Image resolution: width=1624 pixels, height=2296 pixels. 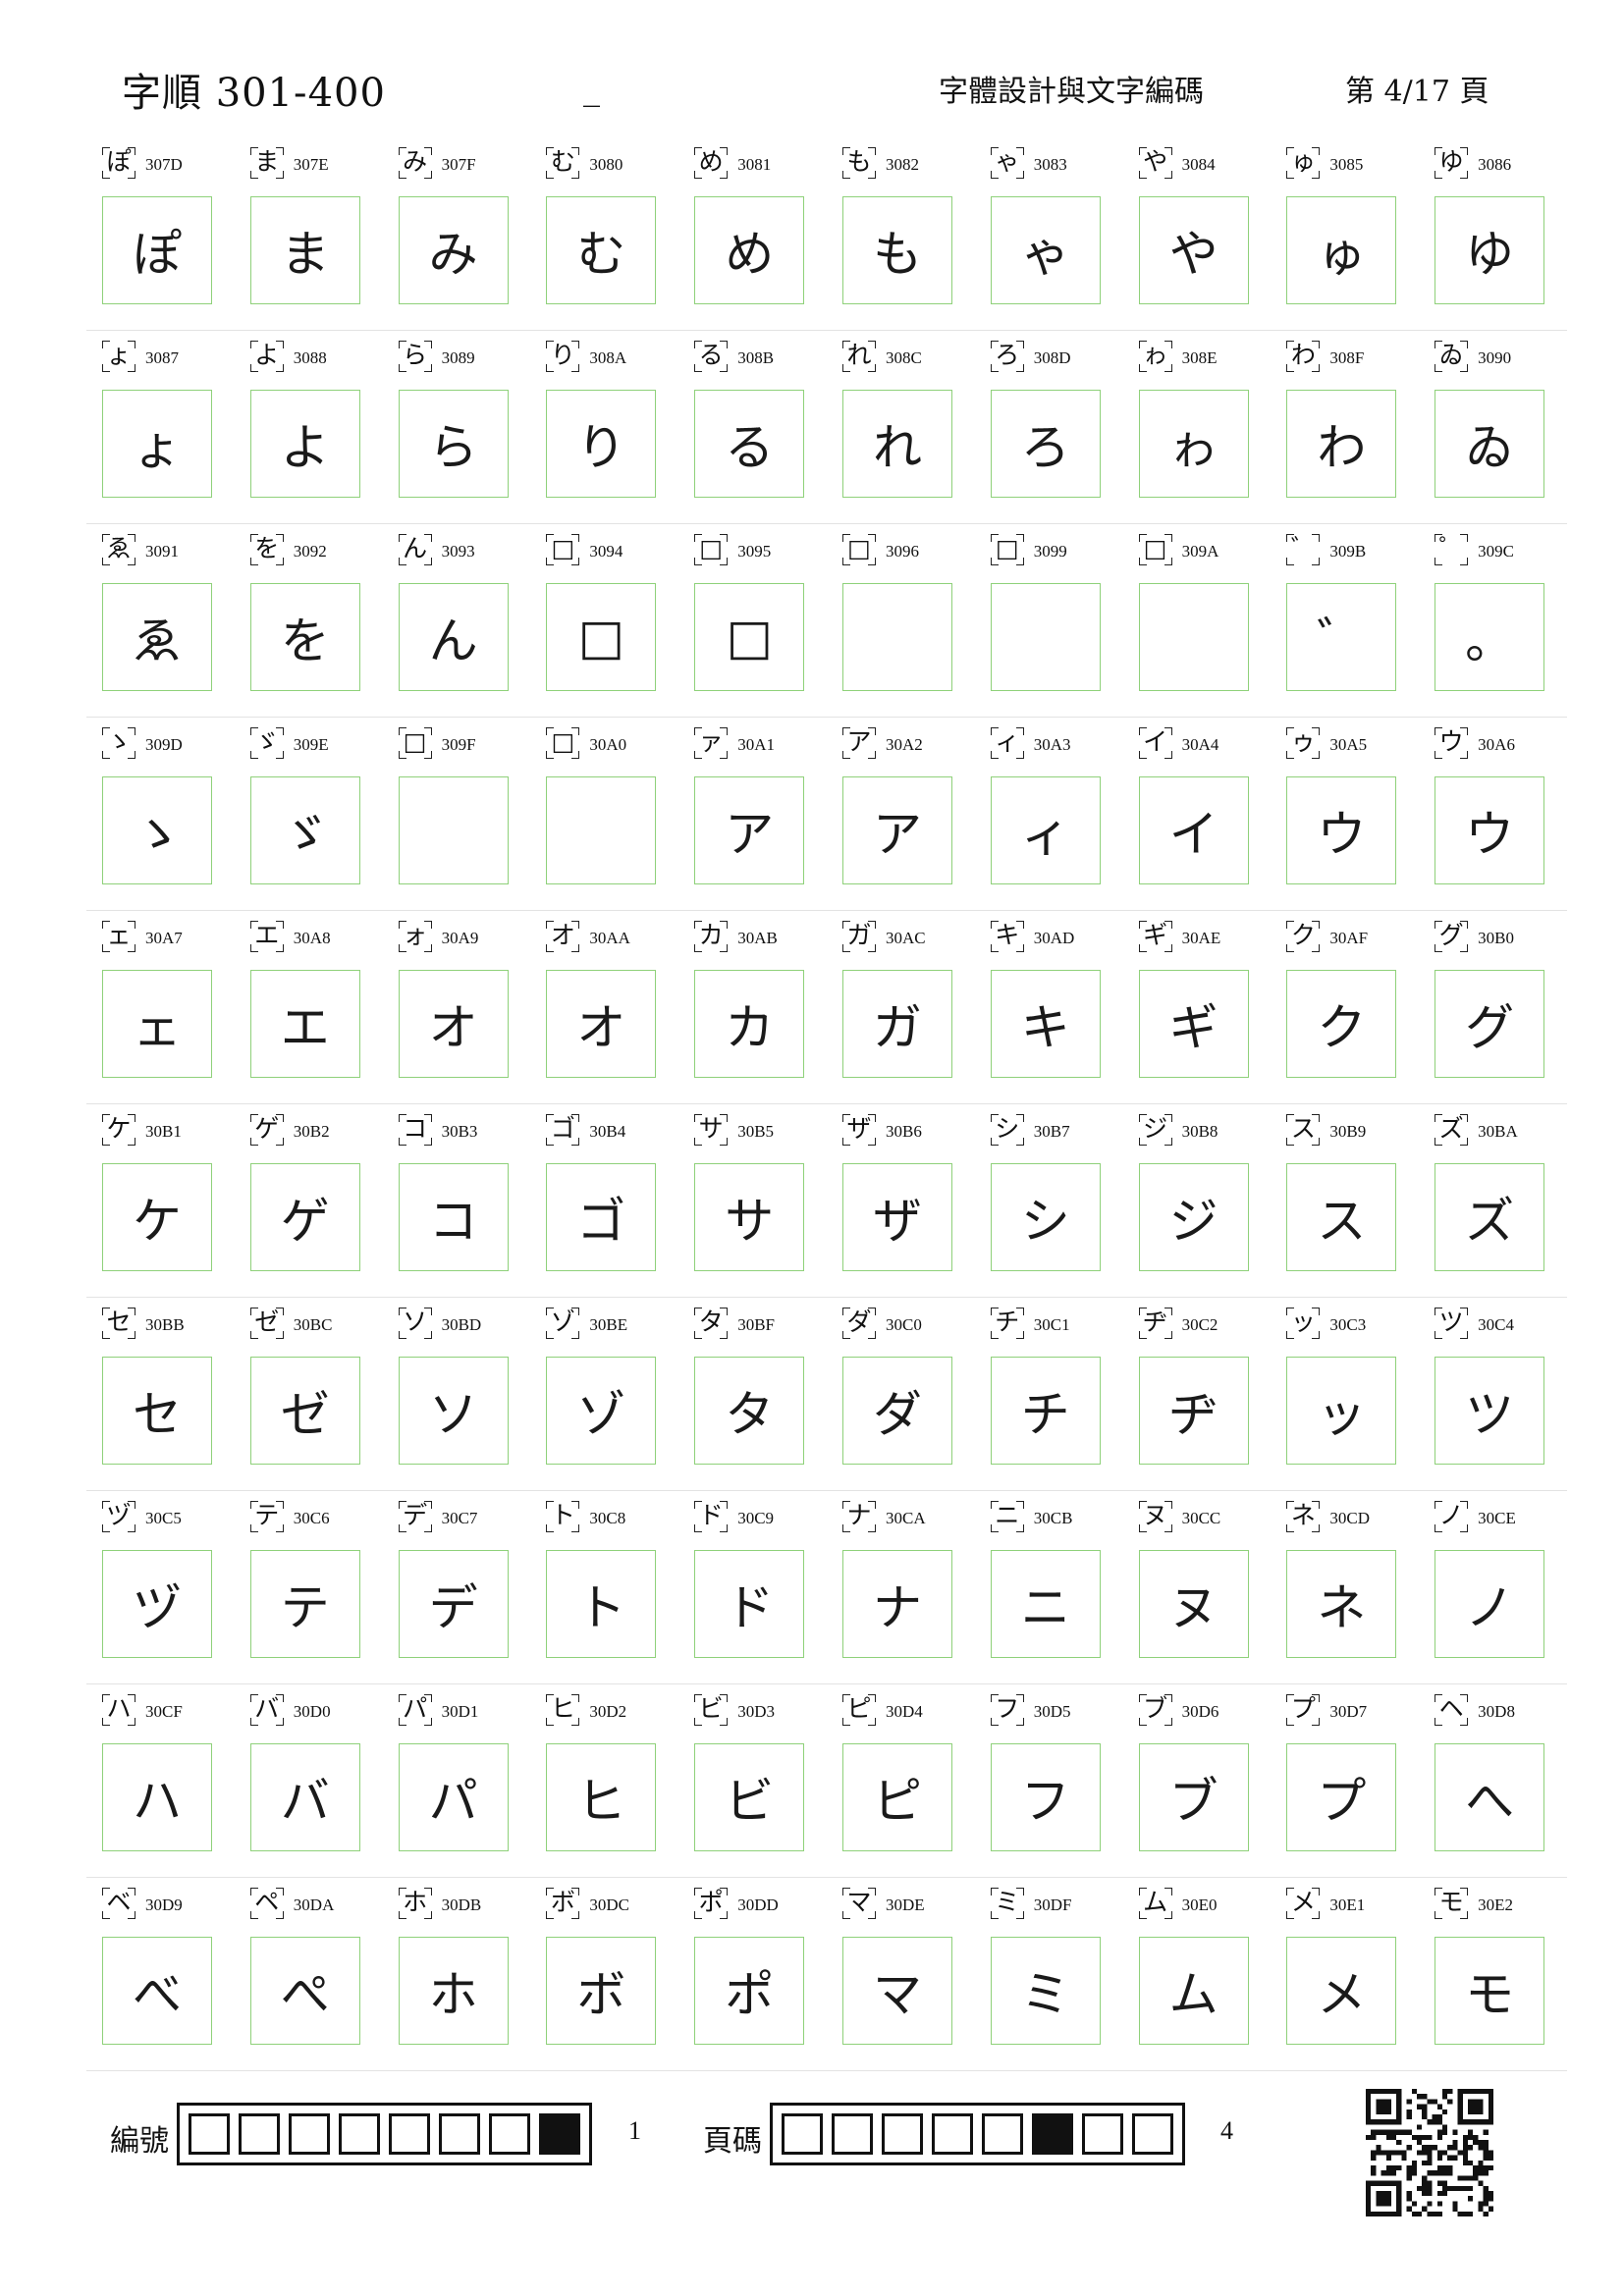 I want to click on writing-box: ら, so click(x=453, y=444).